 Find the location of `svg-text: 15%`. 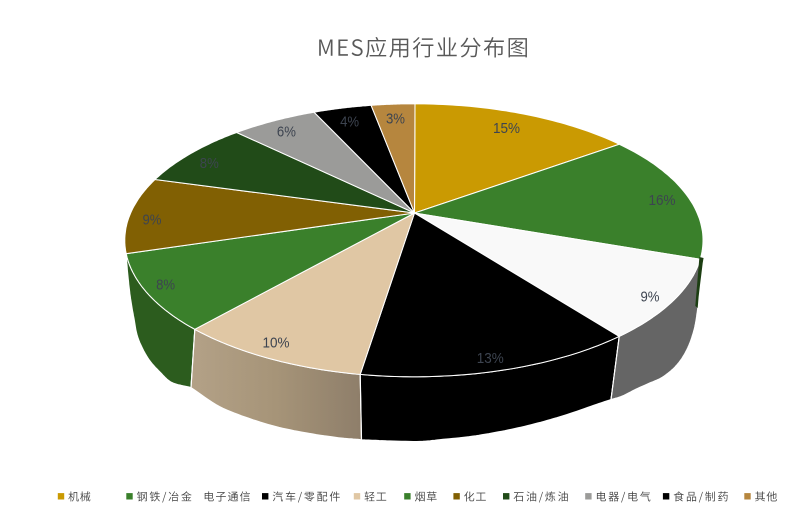

svg-text: 15% is located at coordinates (506, 129).